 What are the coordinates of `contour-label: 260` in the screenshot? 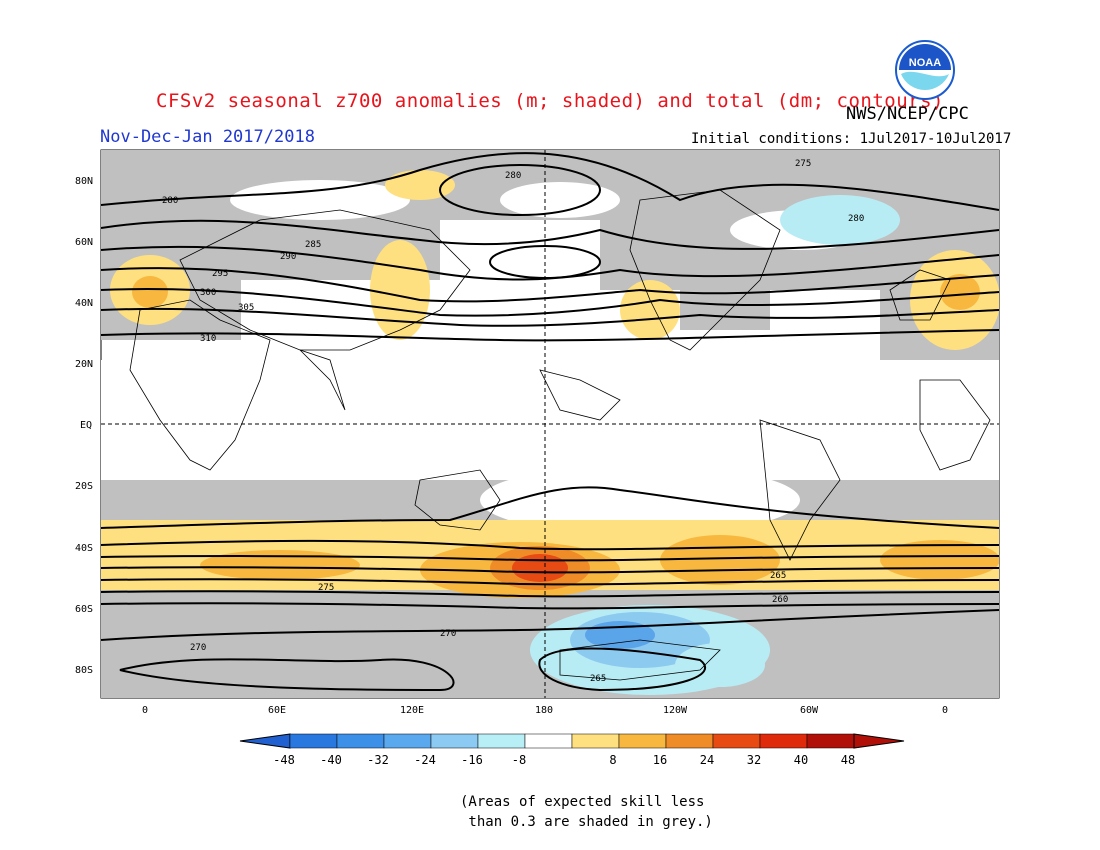 It's located at (780, 600).